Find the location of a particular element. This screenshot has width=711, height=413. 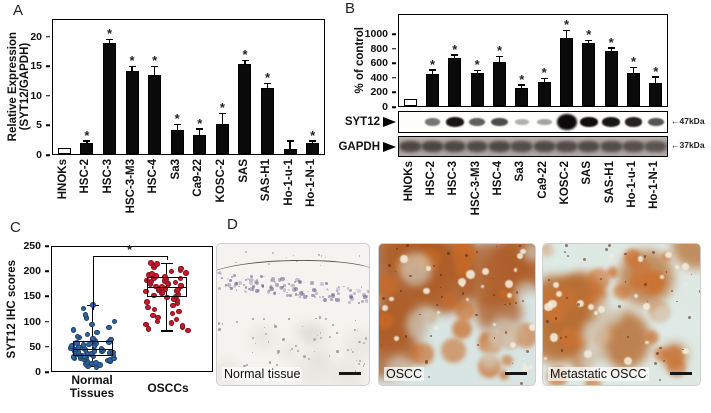

panel-b-letter: B is located at coordinates (350, 8).